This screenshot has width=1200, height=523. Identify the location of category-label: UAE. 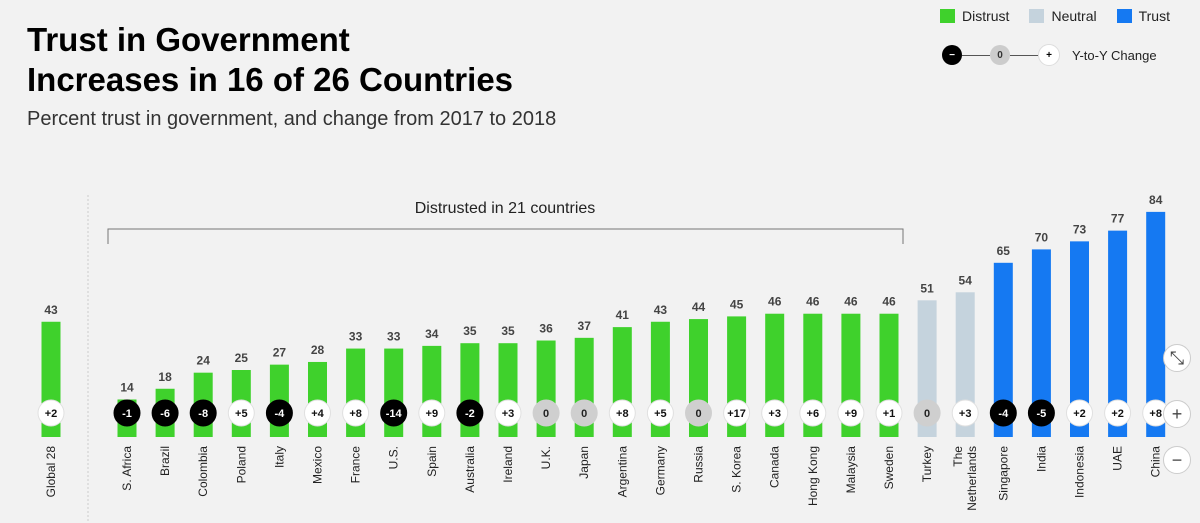
(1118, 458).